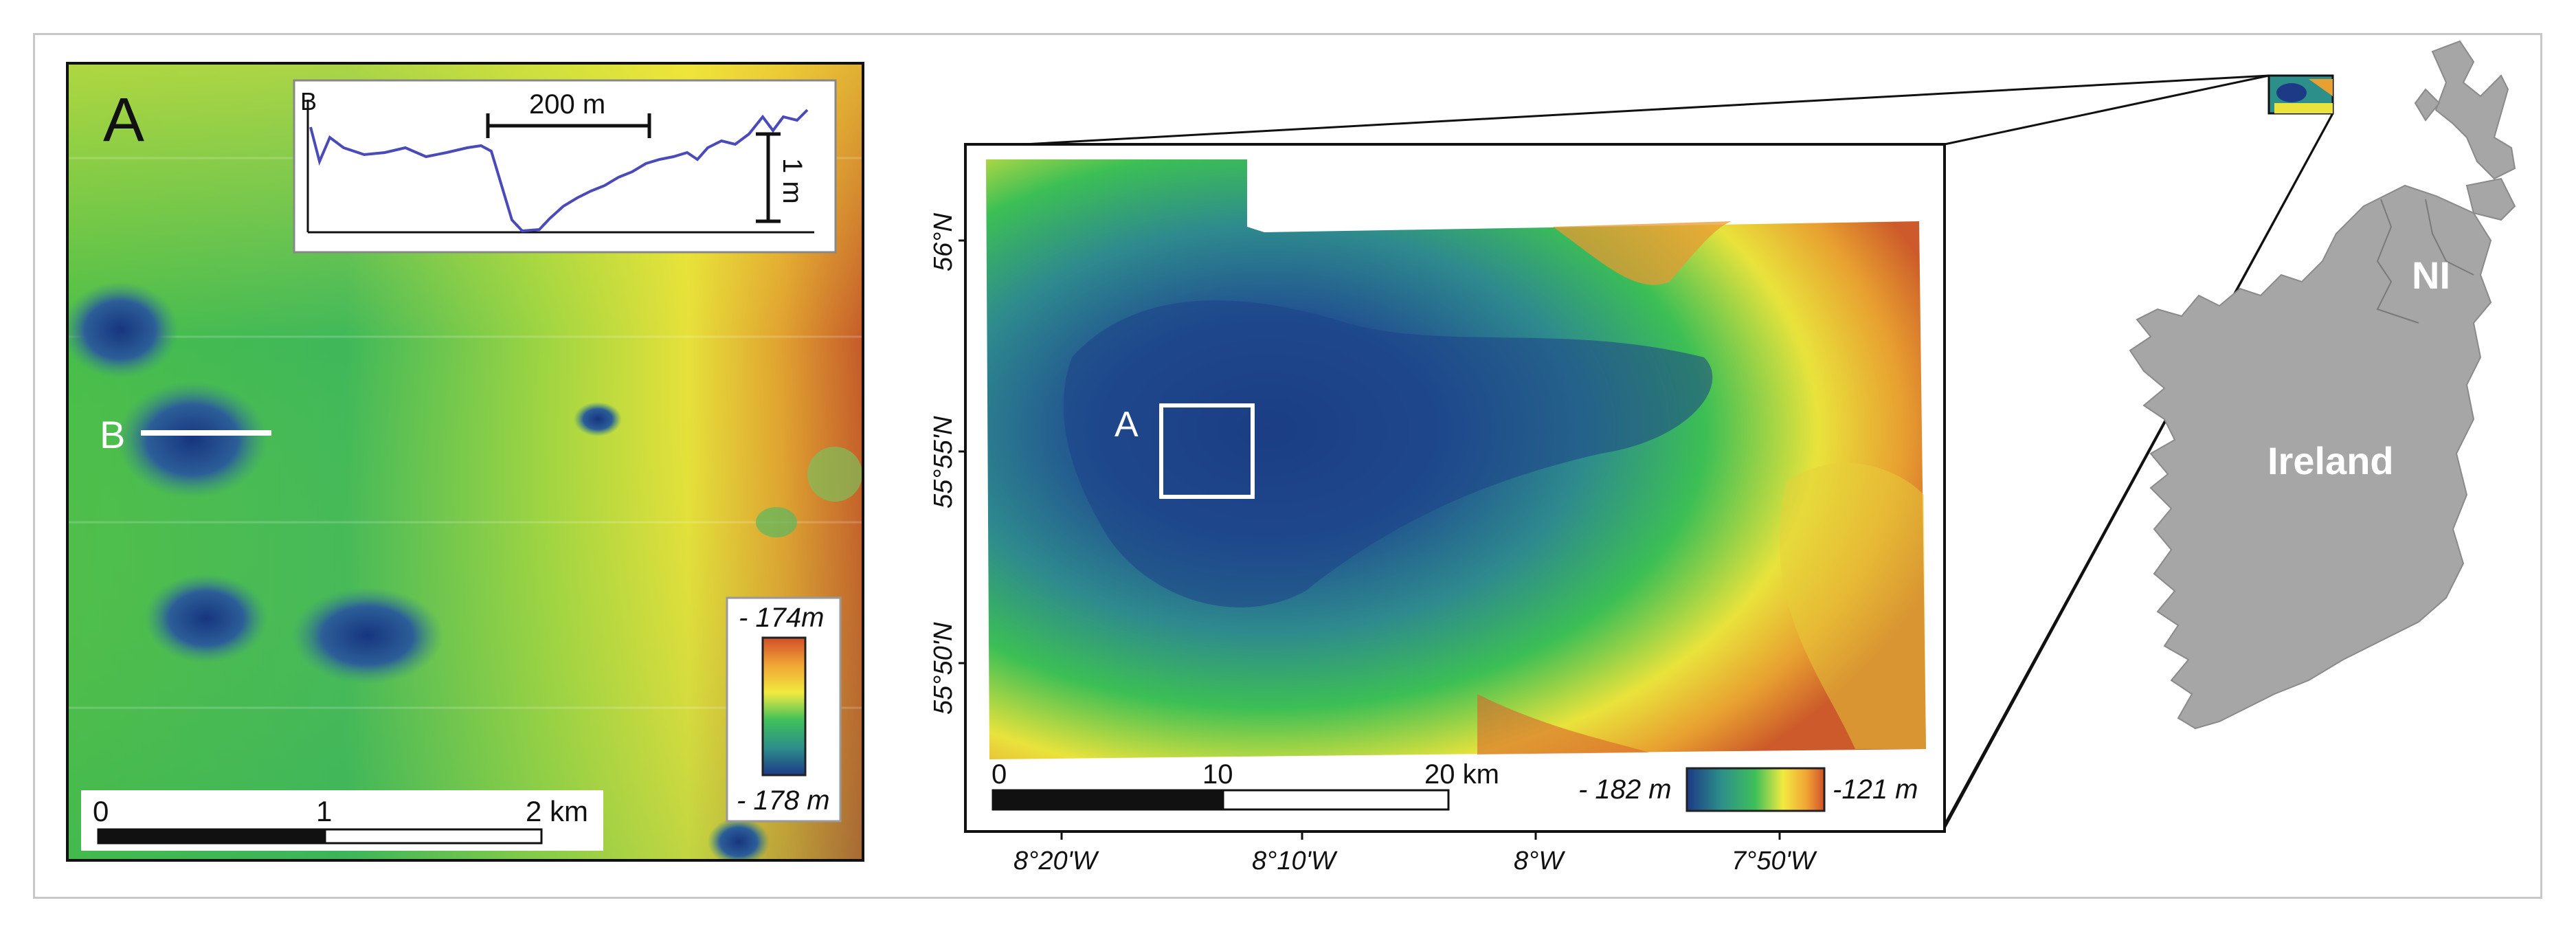 Image resolution: width=2576 pixels, height=927 pixels. I want to click on profile-label: B, so click(112, 435).